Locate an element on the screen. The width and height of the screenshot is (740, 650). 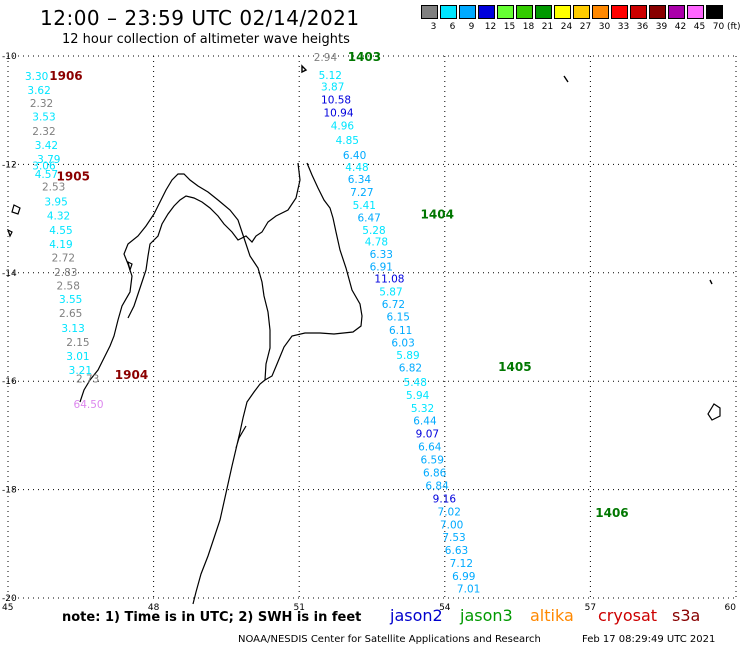
swh-value: 6.47 is located at coordinates (368, 218).